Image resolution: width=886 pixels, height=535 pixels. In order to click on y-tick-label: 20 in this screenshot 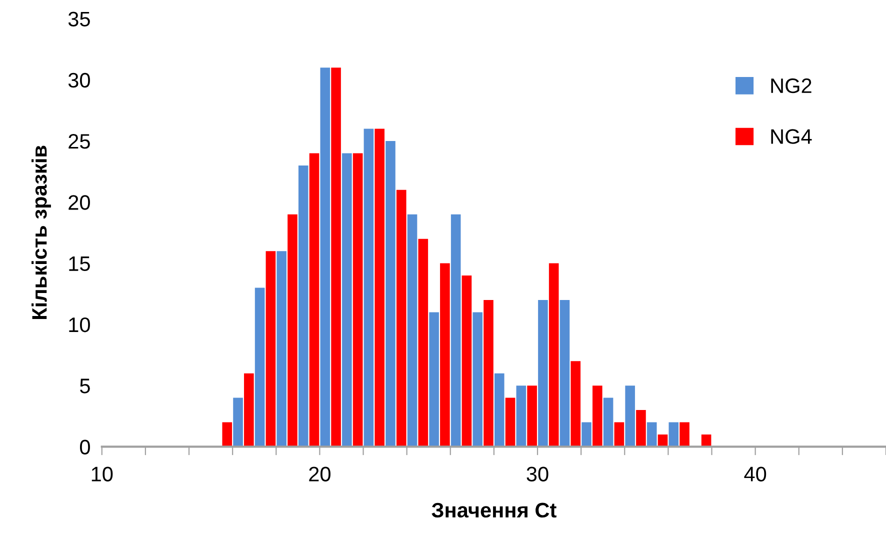, I will do `click(79, 202)`.